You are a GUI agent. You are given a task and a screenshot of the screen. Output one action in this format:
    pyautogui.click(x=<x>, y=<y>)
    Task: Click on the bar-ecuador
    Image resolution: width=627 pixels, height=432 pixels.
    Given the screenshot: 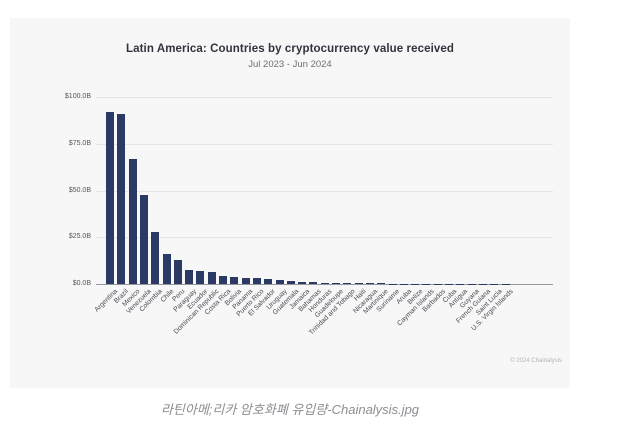 What is the action you would take?
    pyautogui.click(x=200, y=277)
    